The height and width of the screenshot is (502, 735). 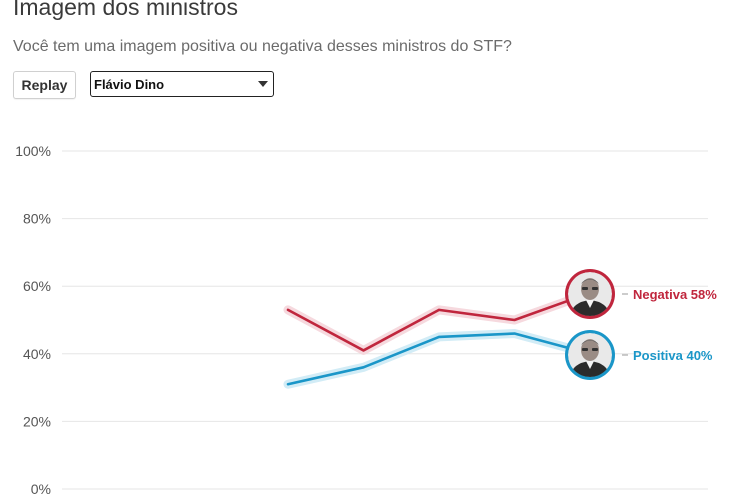 I want to click on chevron-down-icon, so click(x=263, y=84).